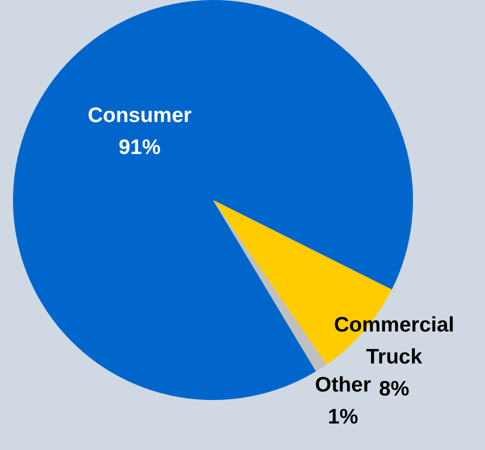 The width and height of the screenshot is (485, 450). What do you see at coordinates (139, 147) in the screenshot?
I see `data-label: 91%` at bounding box center [139, 147].